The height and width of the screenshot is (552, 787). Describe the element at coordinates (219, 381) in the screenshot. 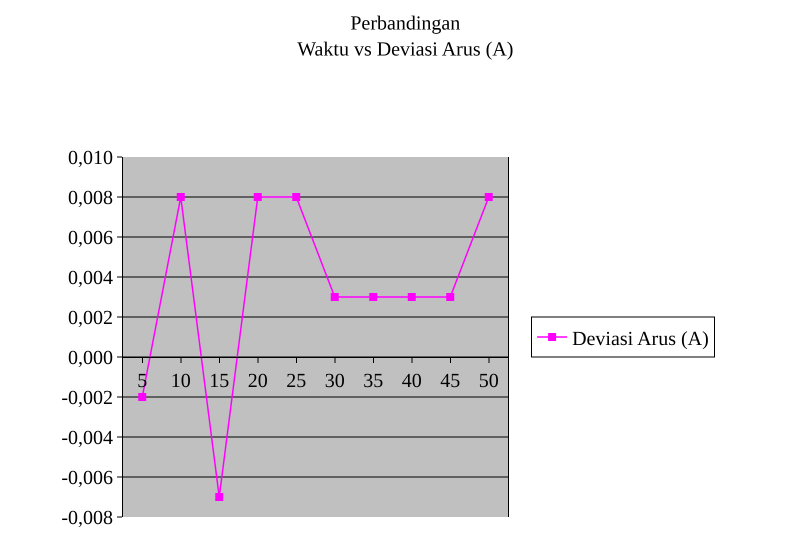

I see `x-tick-label: 15` at that location.